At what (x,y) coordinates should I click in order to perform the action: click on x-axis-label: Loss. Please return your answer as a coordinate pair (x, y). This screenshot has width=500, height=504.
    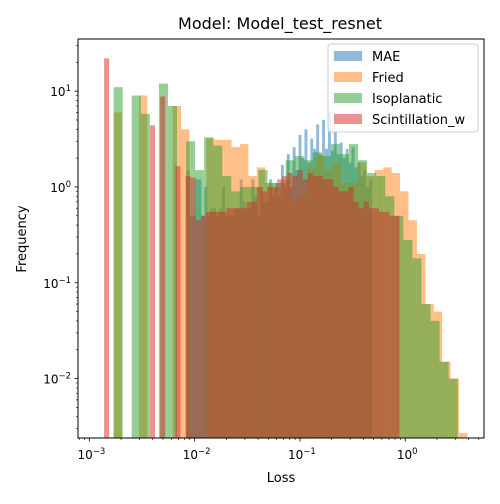
    Looking at the image, I should click on (281, 478).